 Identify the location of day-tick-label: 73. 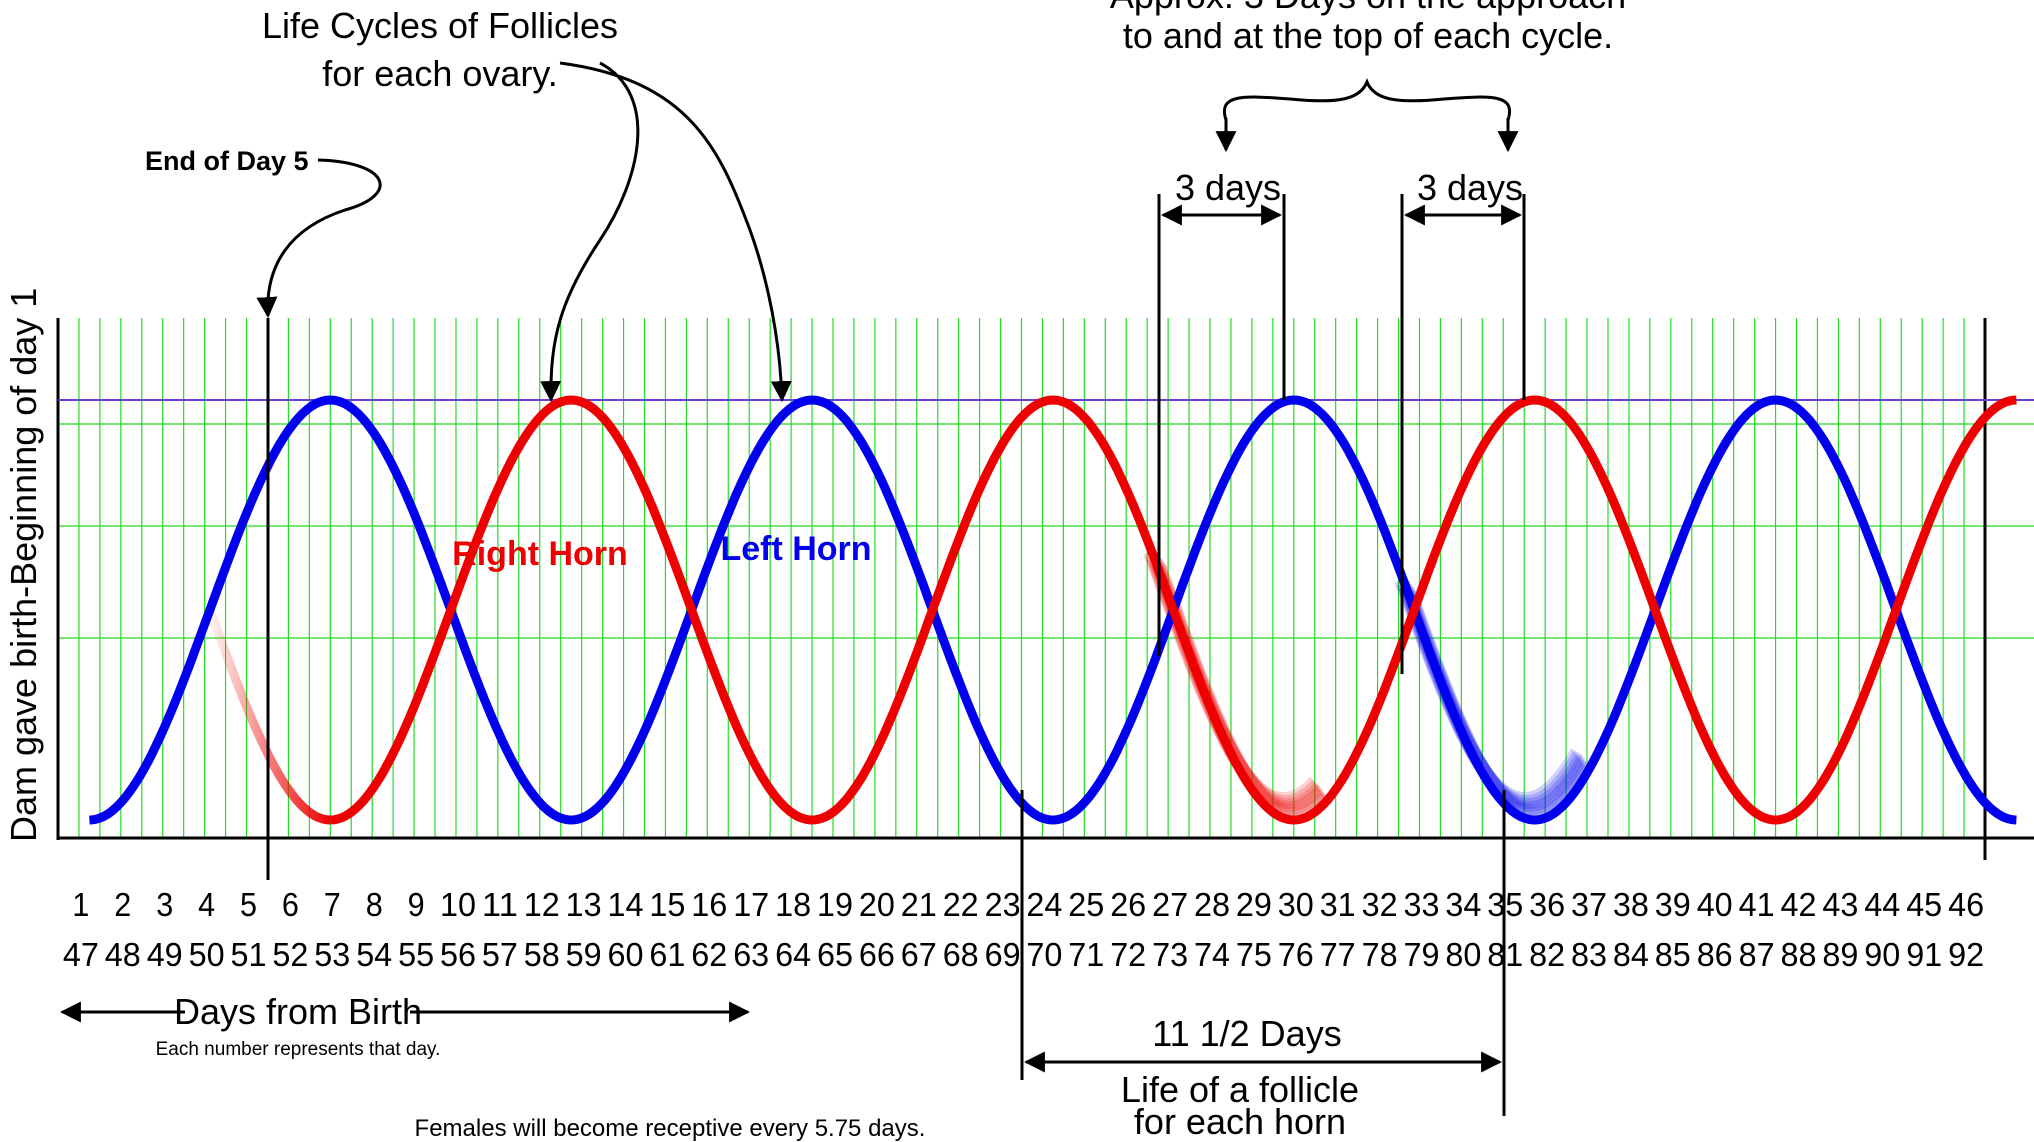
(1170, 954).